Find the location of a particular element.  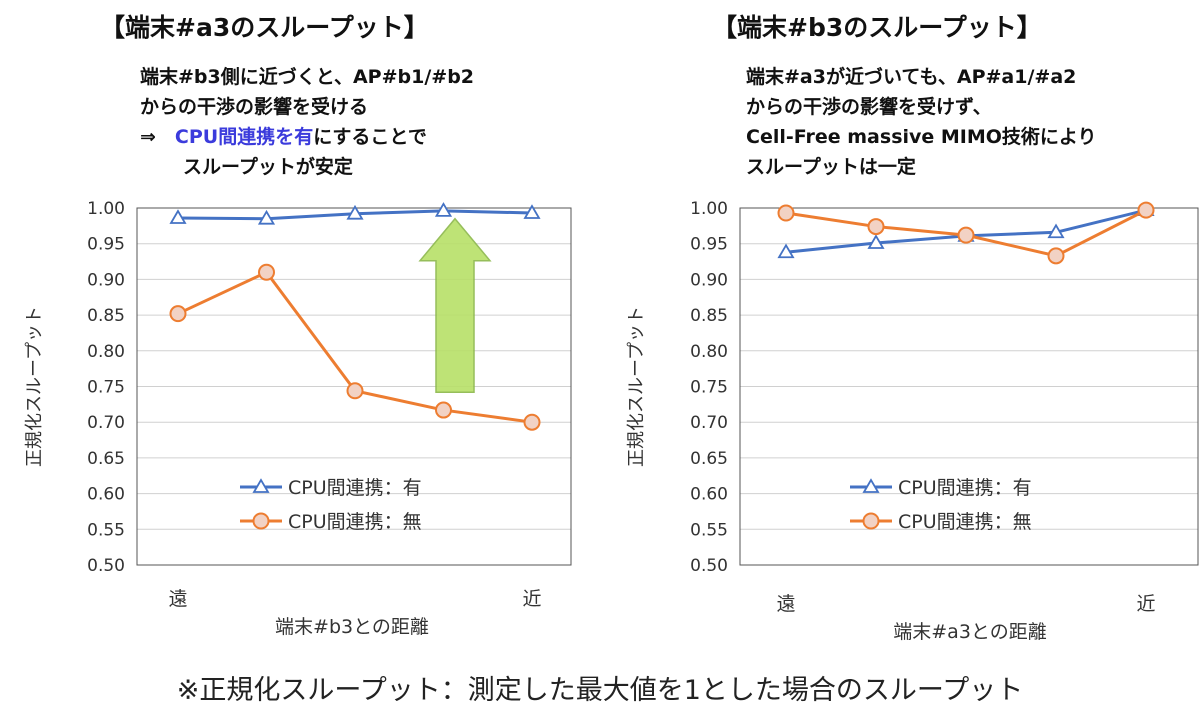

annotation-line-3: Cell-Free massive MIMO技術により is located at coordinates (921, 137).